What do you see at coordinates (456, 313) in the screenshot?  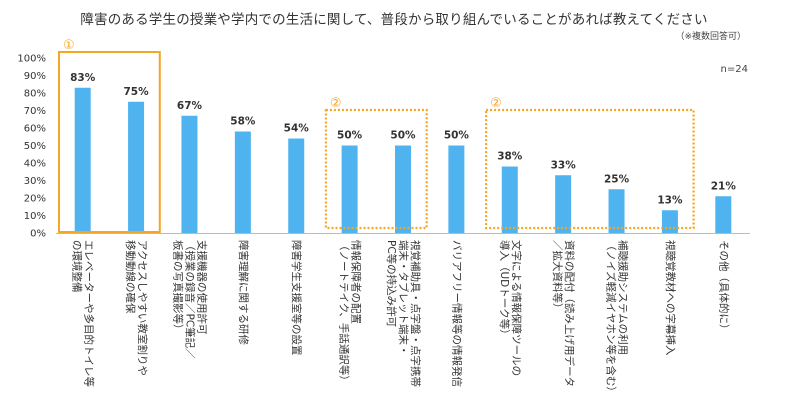 I see `category-label: バリアフリー情報等の情報発信` at bounding box center [456, 313].